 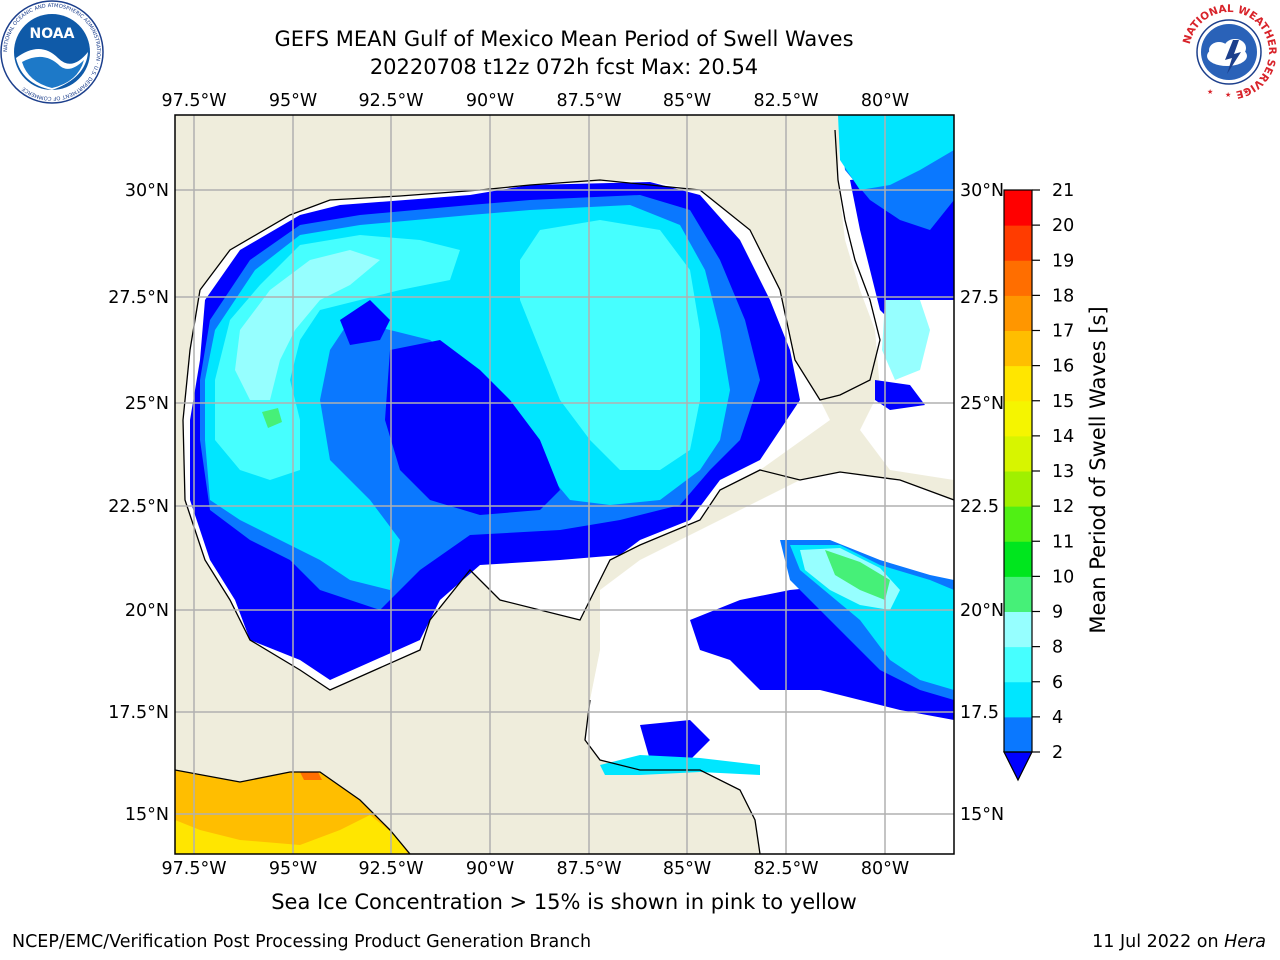 I want to click on lon-label-bottom: 97.5°W, so click(x=193, y=869).